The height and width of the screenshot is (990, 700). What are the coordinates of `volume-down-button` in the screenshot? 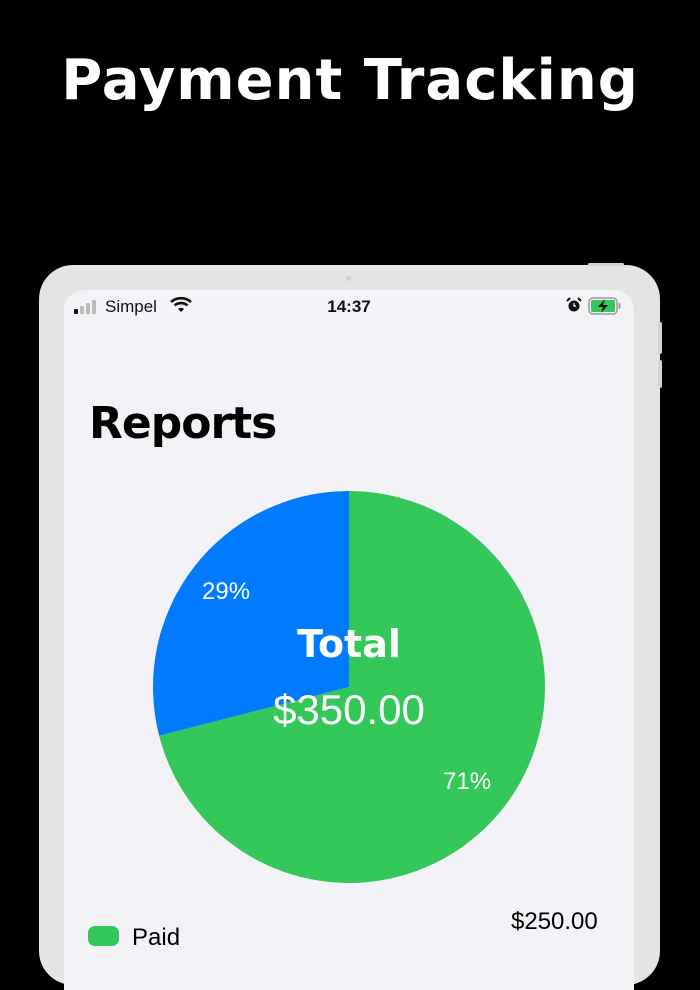 It's located at (660, 374).